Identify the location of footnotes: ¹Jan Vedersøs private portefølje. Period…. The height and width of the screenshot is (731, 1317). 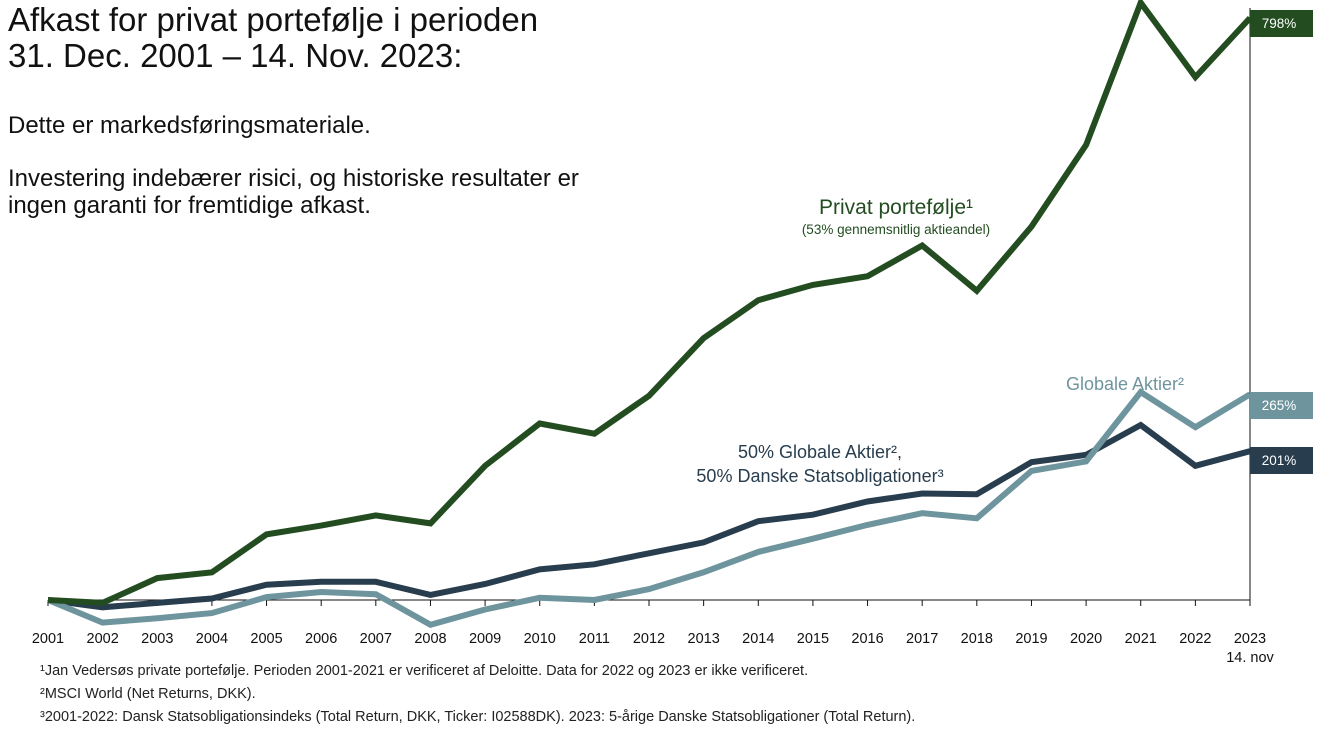
(477, 694).